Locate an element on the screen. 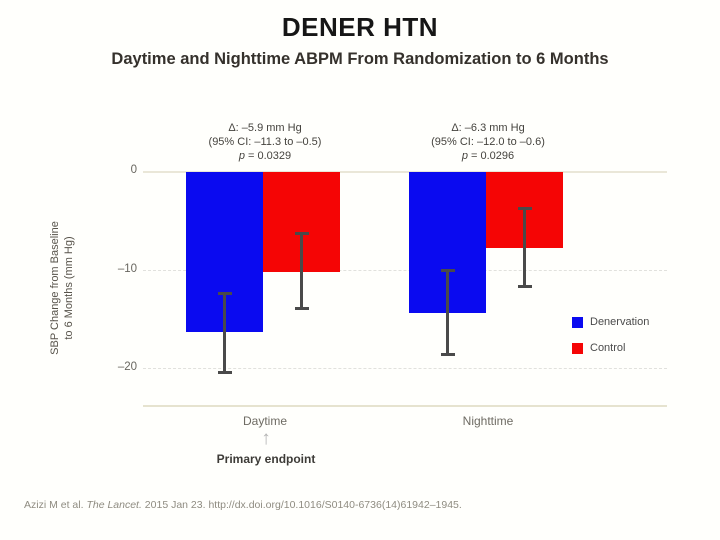 Image resolution: width=720 pixels, height=540 pixels. y-axis-label-line2: to 6 Months (mm Hg) is located at coordinates (69, 288).